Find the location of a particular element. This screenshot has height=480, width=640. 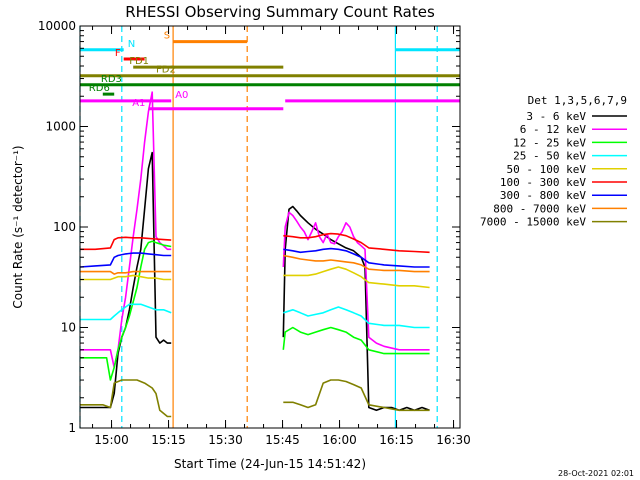

state-label-fd1: FD1 is located at coordinates (139, 61).